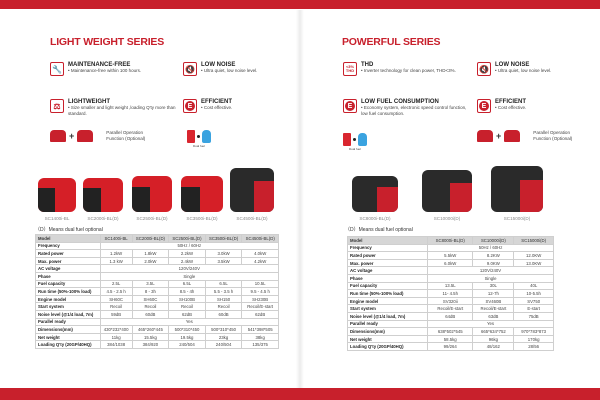  What do you see at coordinates (379, 230) in the screenshot?
I see `right-dual-fuel-note: （D）Means dual fuel optional` at bounding box center [379, 230].